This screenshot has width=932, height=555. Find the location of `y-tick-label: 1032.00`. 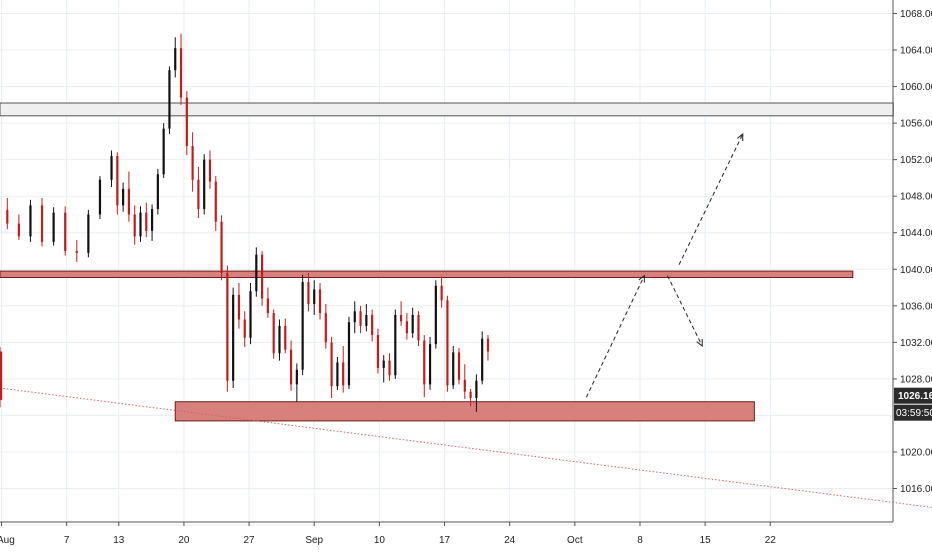

y-tick-label: 1032.00 is located at coordinates (916, 343).